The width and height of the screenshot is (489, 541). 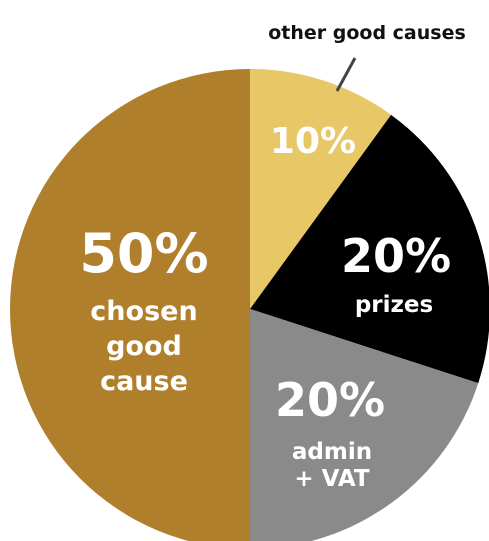 What do you see at coordinates (332, 452) in the screenshot?
I see `slice-label-admin-line-1: admin` at bounding box center [332, 452].